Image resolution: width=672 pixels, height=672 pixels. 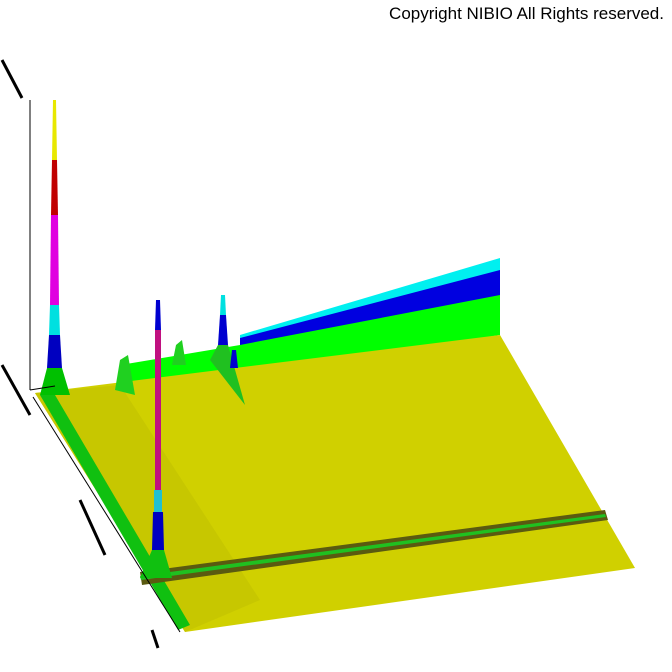 What do you see at coordinates (158, 315) in the screenshot?
I see `peak2-blue` at bounding box center [158, 315].